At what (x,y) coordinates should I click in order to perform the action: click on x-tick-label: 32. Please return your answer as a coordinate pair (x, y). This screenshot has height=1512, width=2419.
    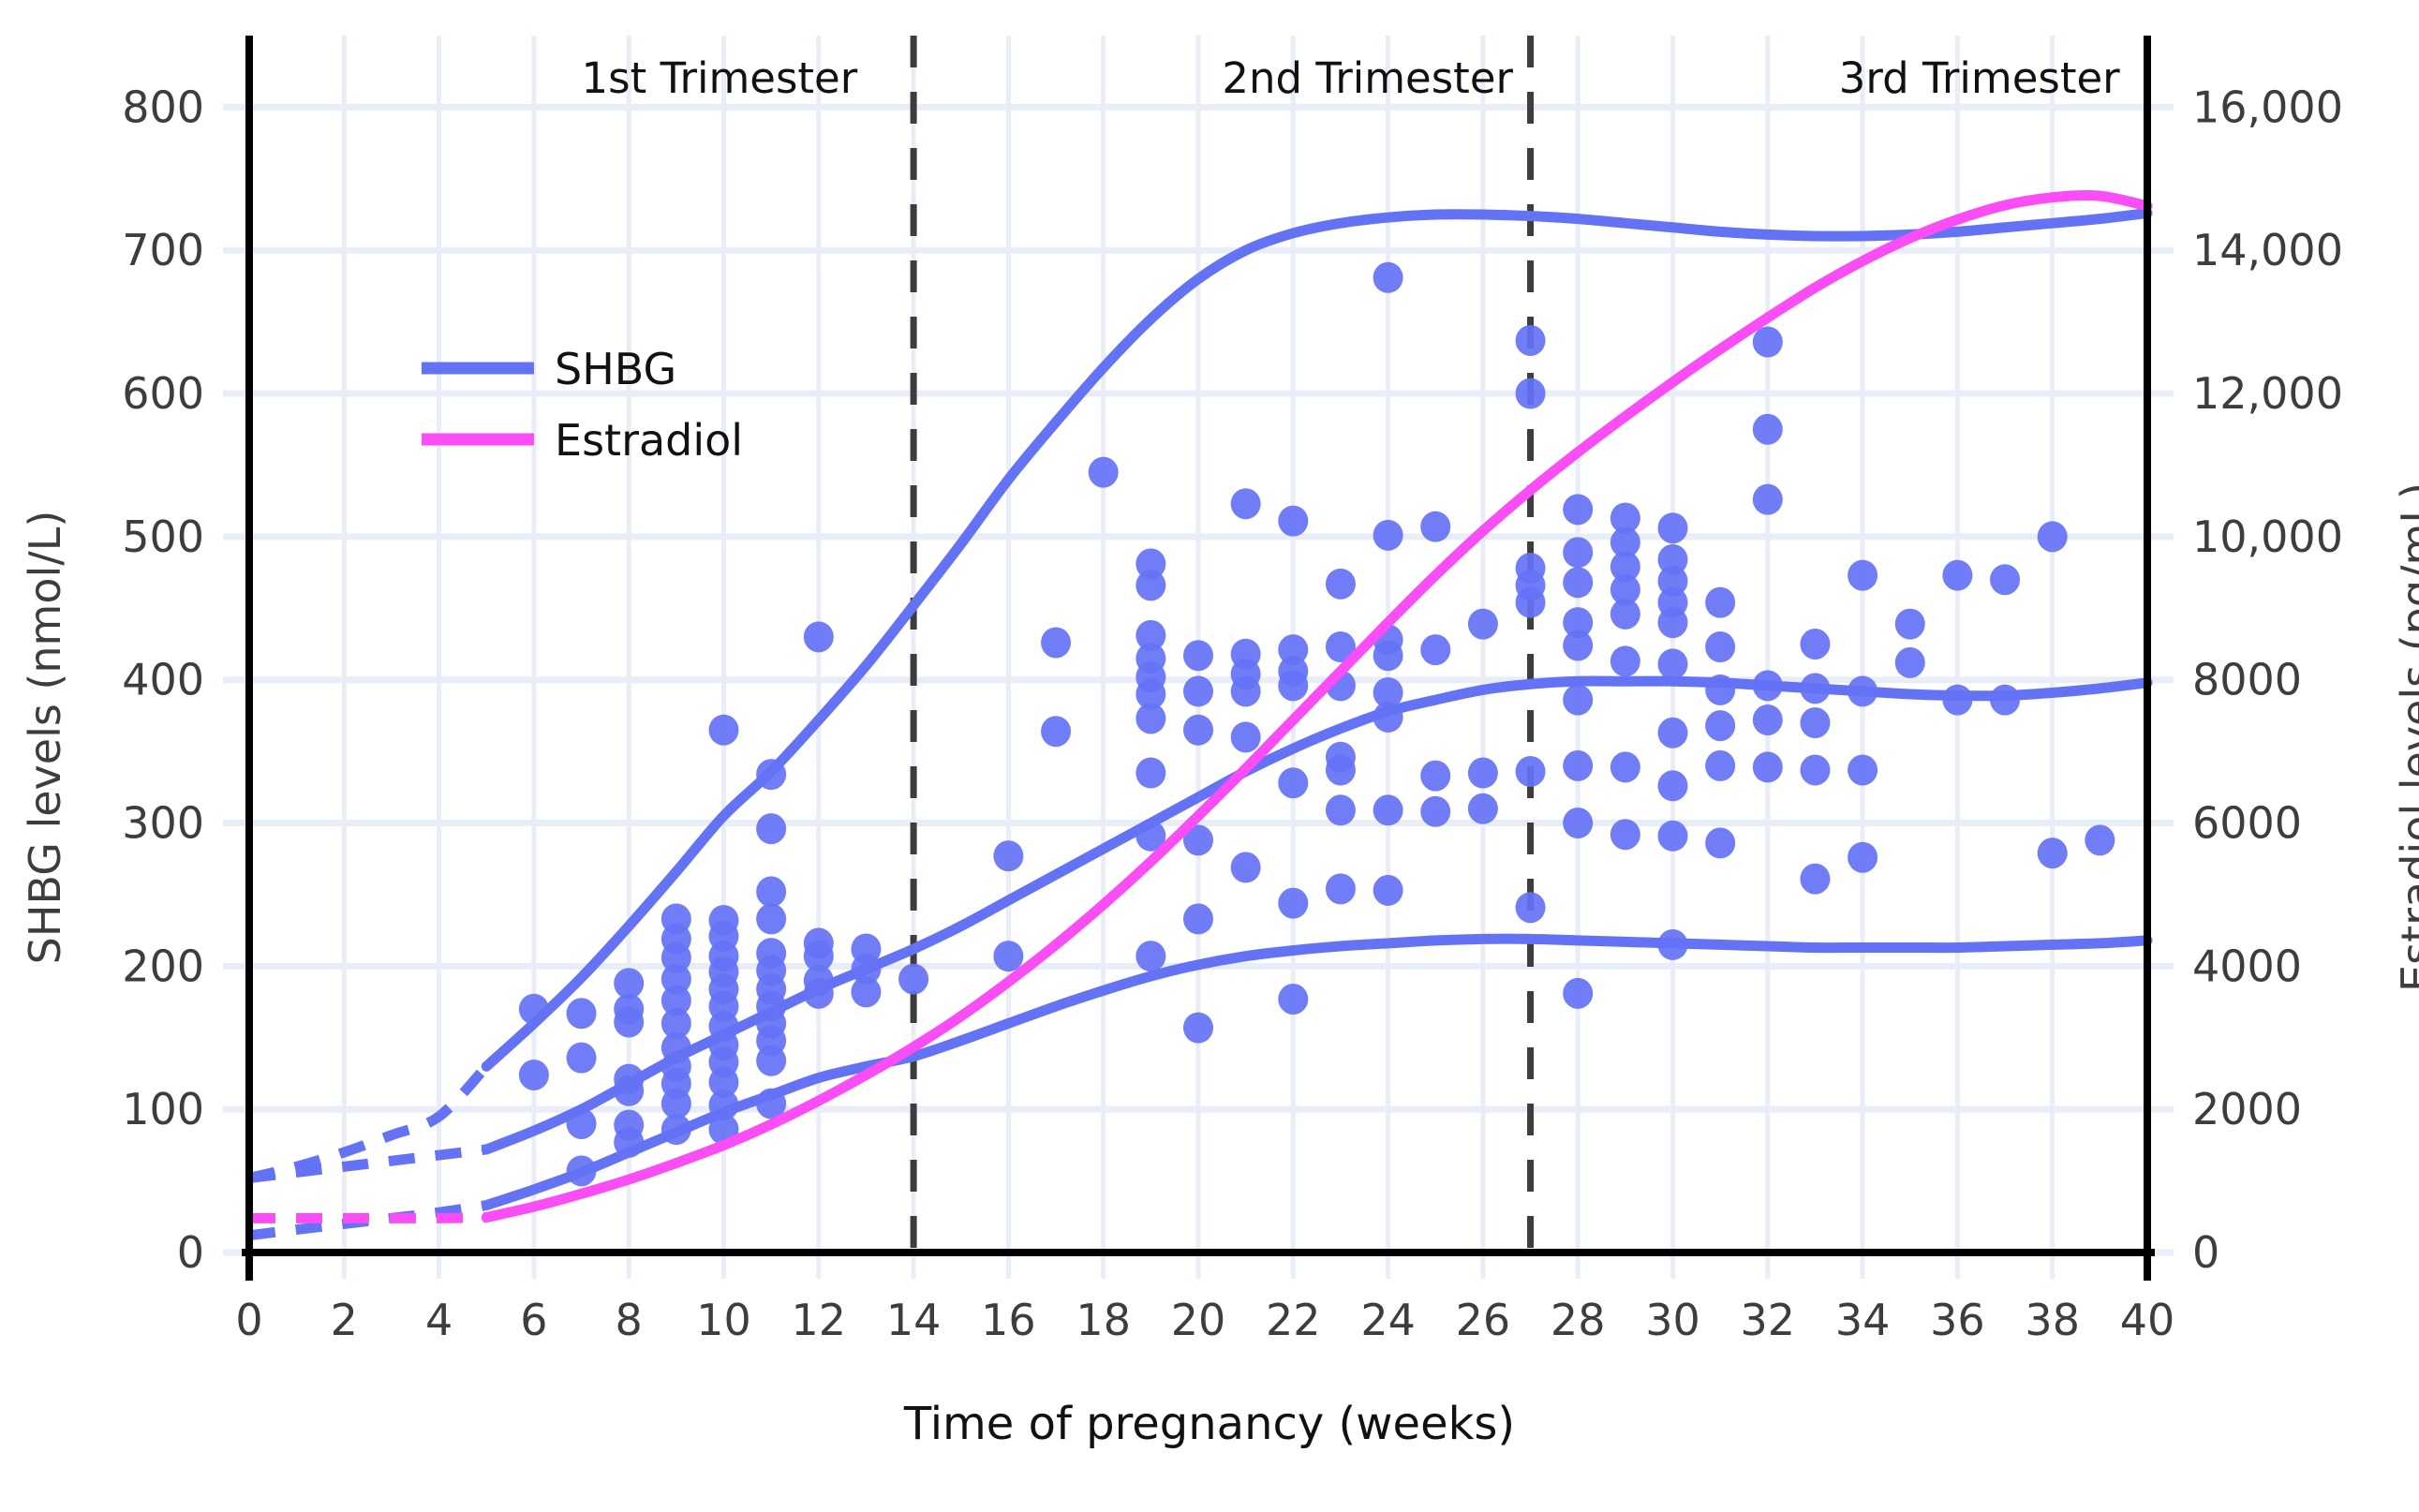
    Looking at the image, I should click on (1768, 1320).